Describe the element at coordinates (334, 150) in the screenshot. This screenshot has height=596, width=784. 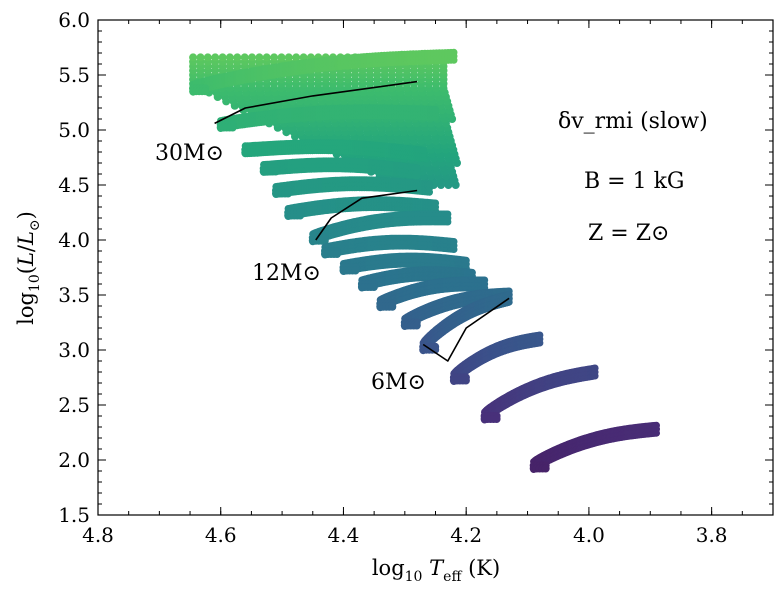
I see `series-20-msun` at that location.